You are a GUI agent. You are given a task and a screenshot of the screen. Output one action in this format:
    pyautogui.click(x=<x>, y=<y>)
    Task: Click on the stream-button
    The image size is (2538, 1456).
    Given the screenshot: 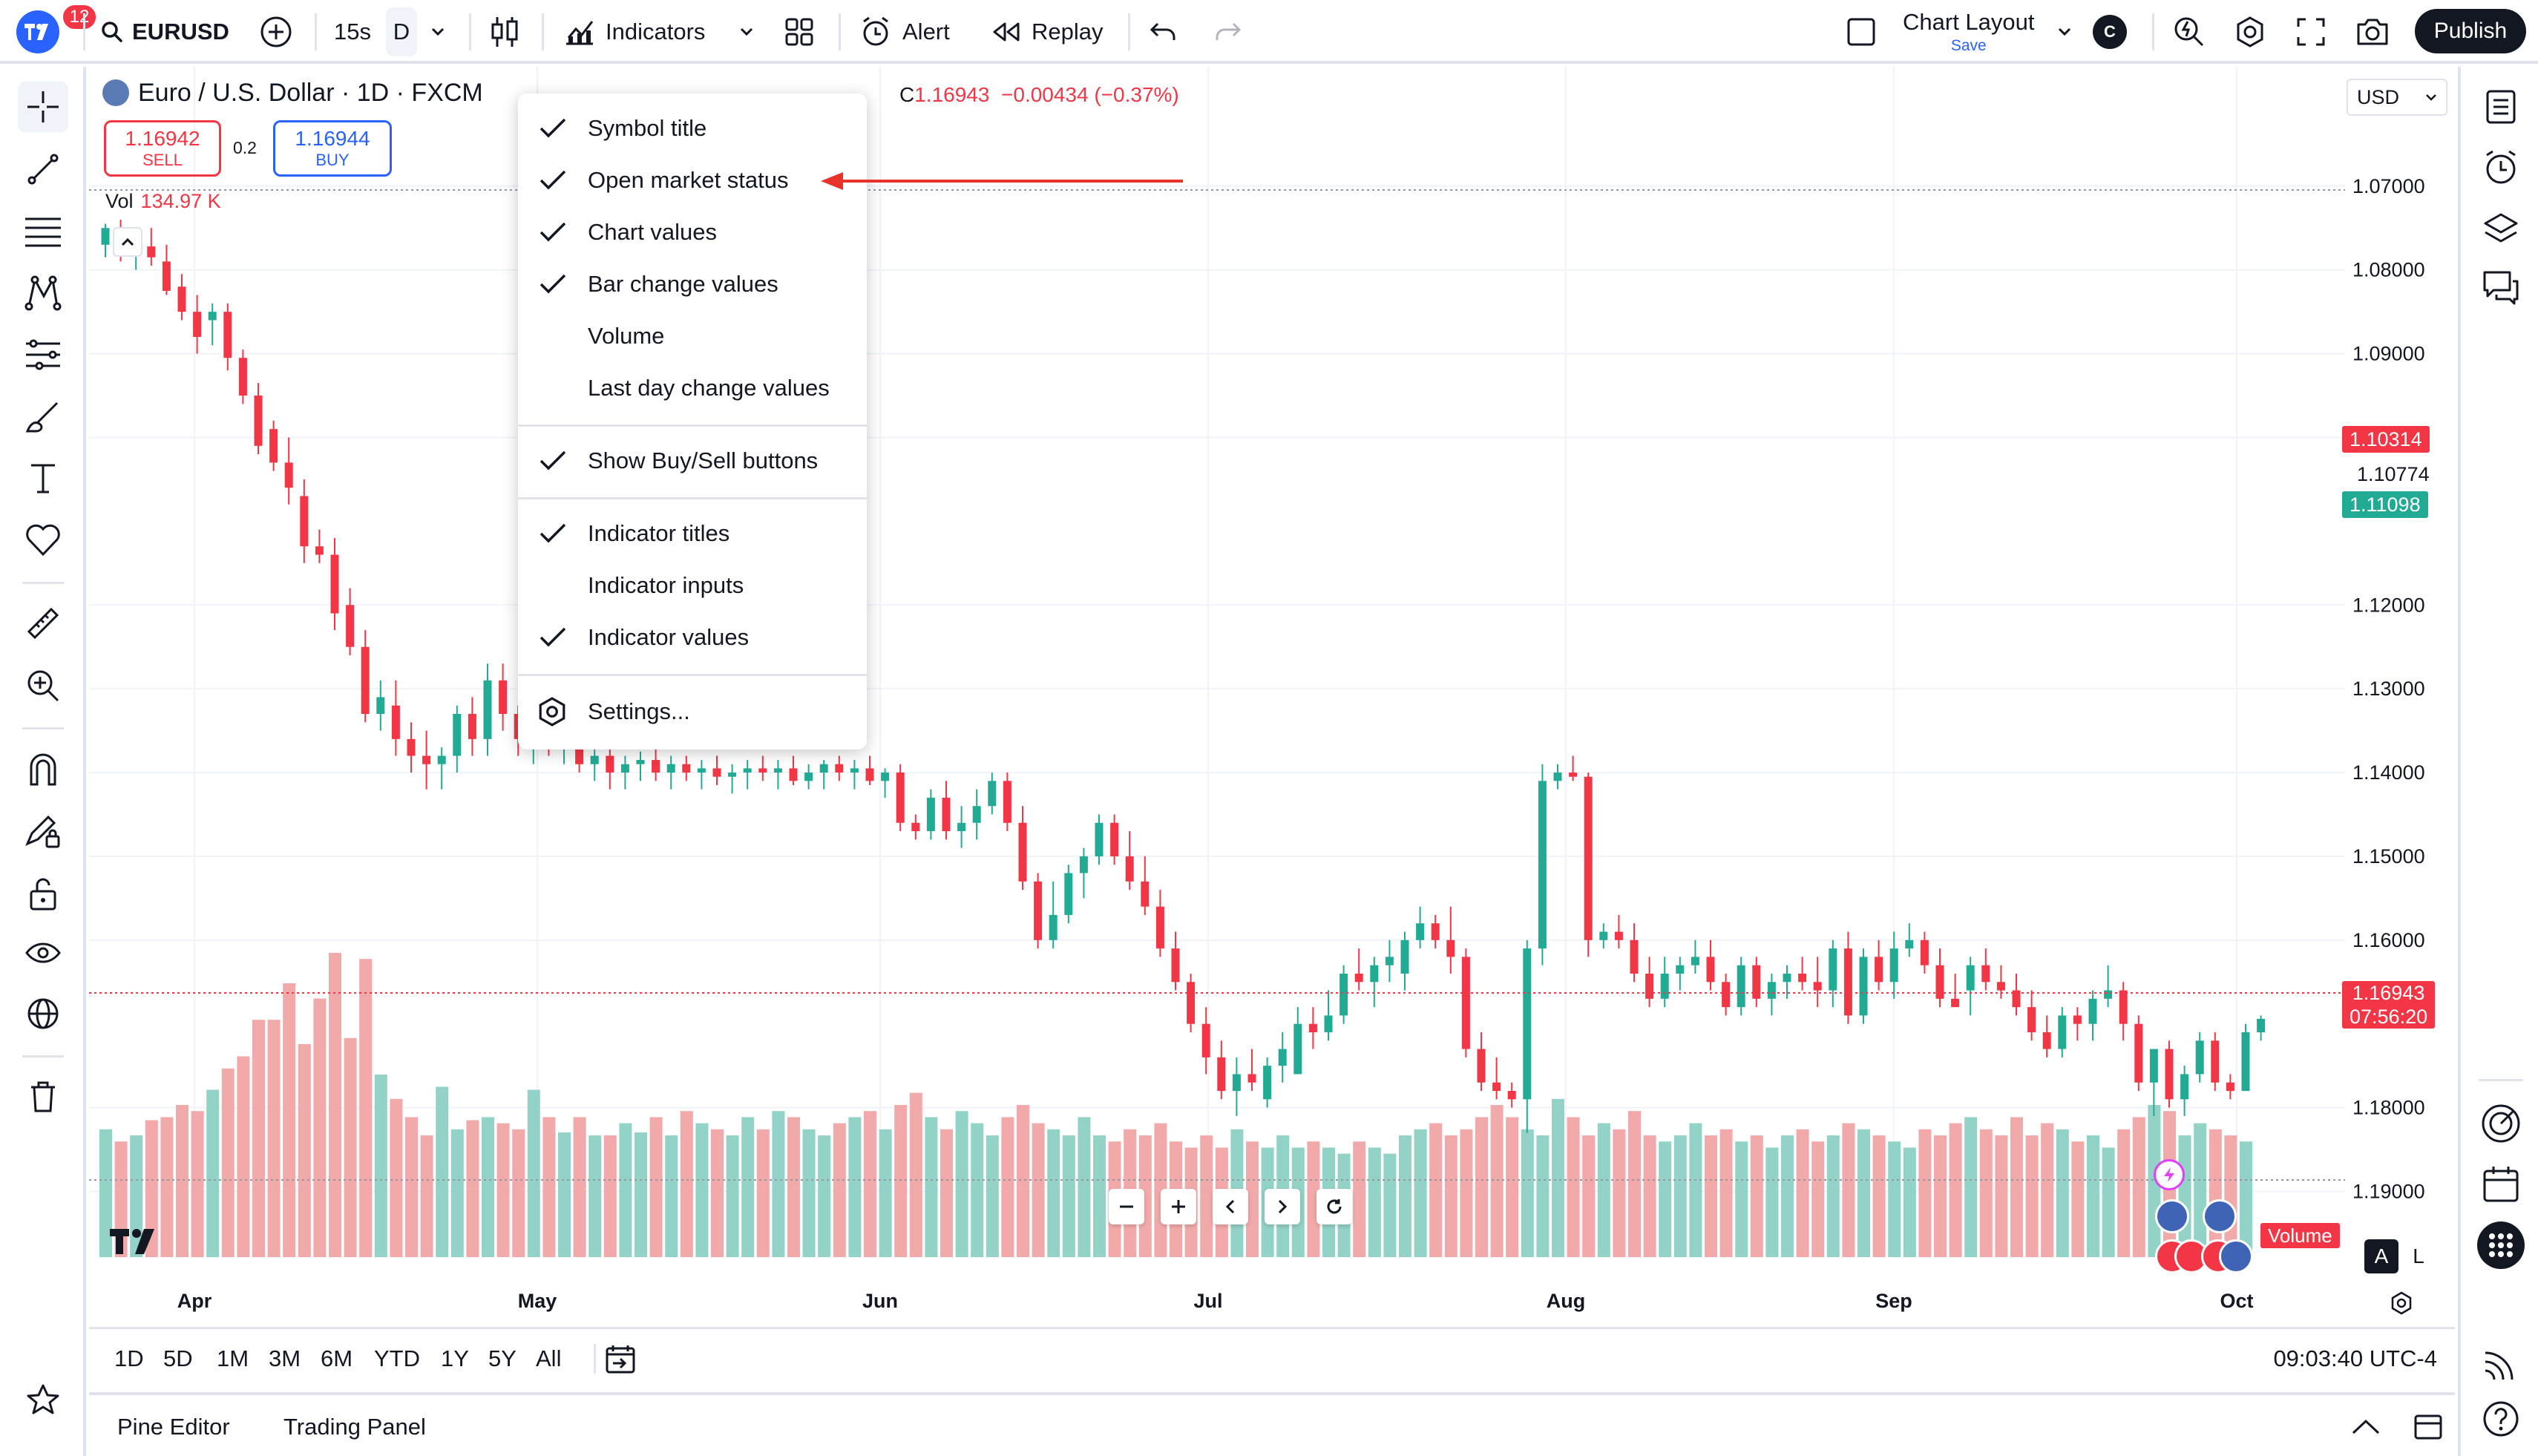 What is the action you would take?
    pyautogui.click(x=2501, y=1364)
    